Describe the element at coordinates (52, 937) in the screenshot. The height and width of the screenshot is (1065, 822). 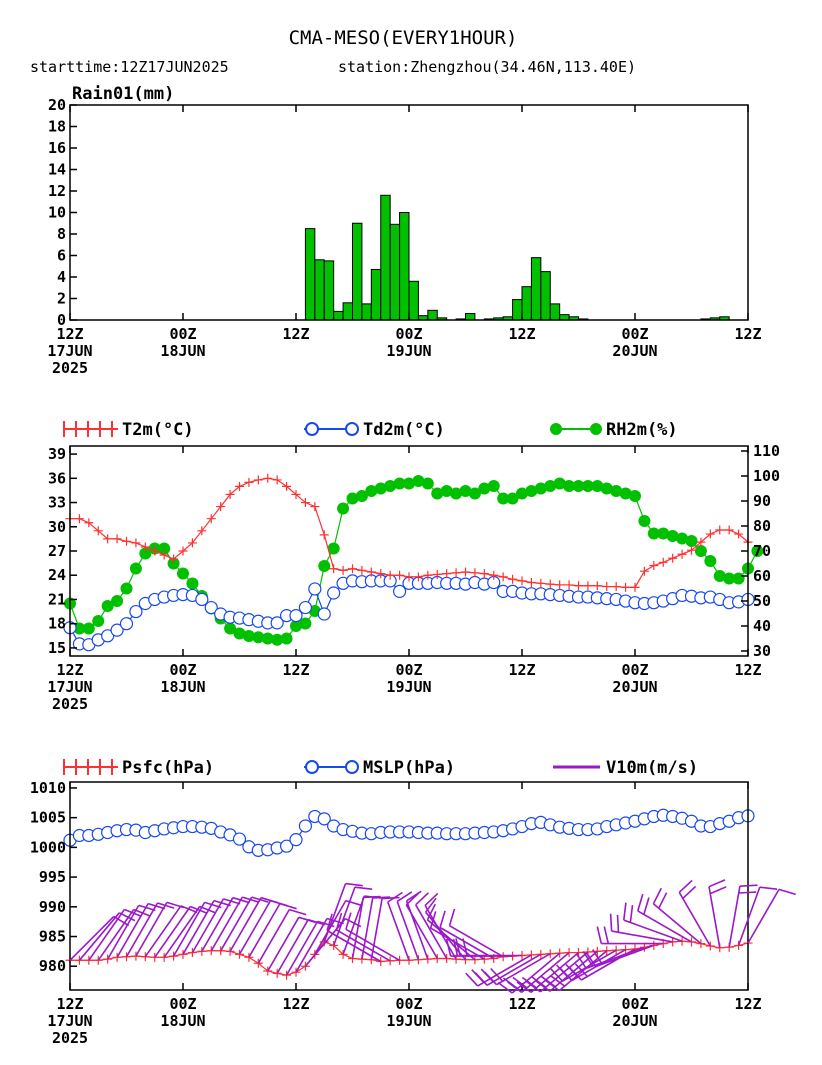
I see `y-tick-label: 985` at that location.